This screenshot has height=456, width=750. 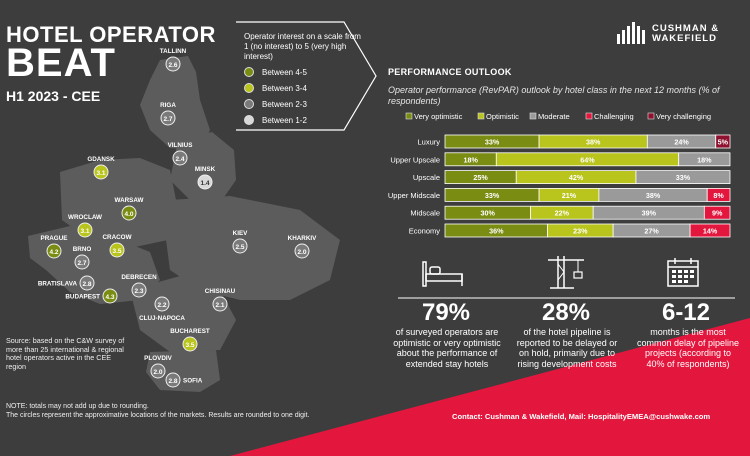 What do you see at coordinates (253, 248) in the screenshot?
I see `map-ukraine` at bounding box center [253, 248].